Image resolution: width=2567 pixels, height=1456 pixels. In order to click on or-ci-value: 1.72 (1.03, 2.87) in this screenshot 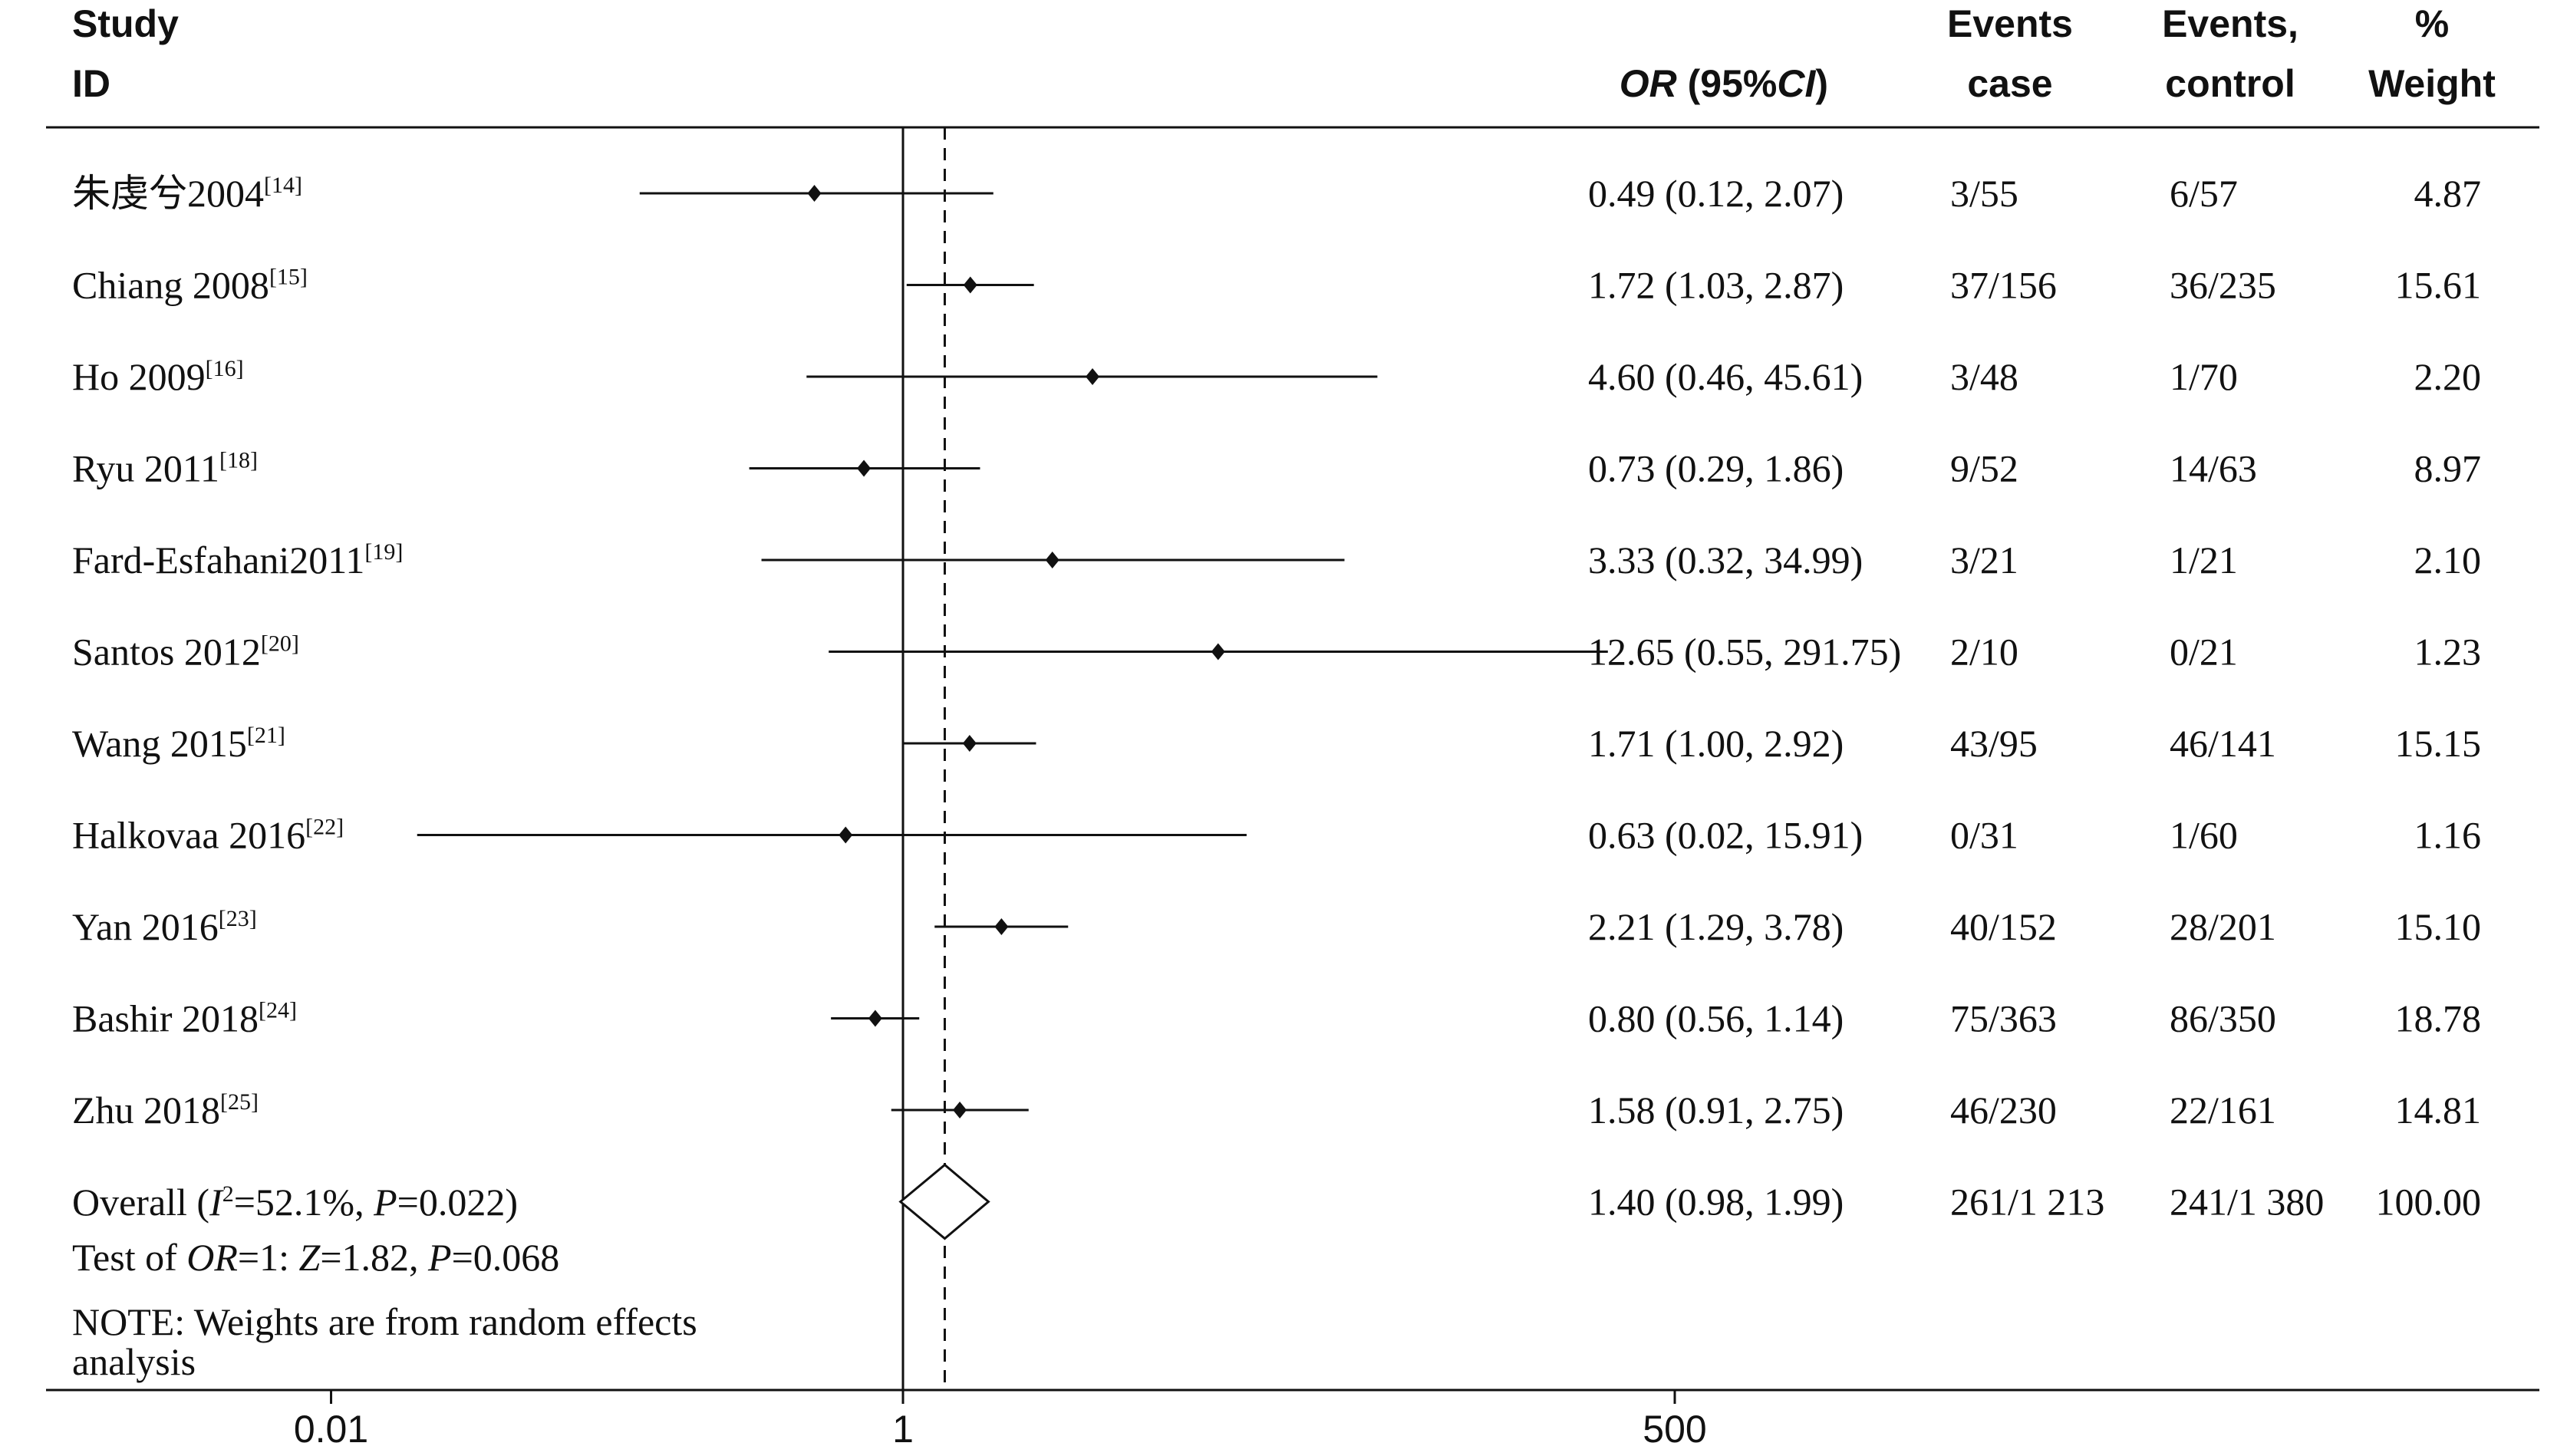, I will do `click(1716, 285)`.